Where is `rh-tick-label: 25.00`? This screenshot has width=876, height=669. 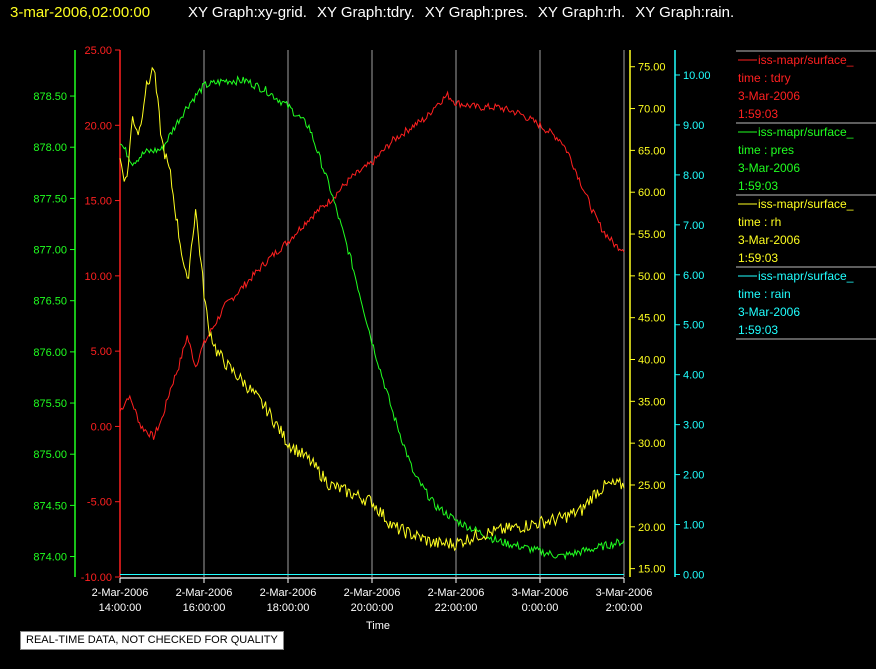 rh-tick-label: 25.00 is located at coordinates (652, 486).